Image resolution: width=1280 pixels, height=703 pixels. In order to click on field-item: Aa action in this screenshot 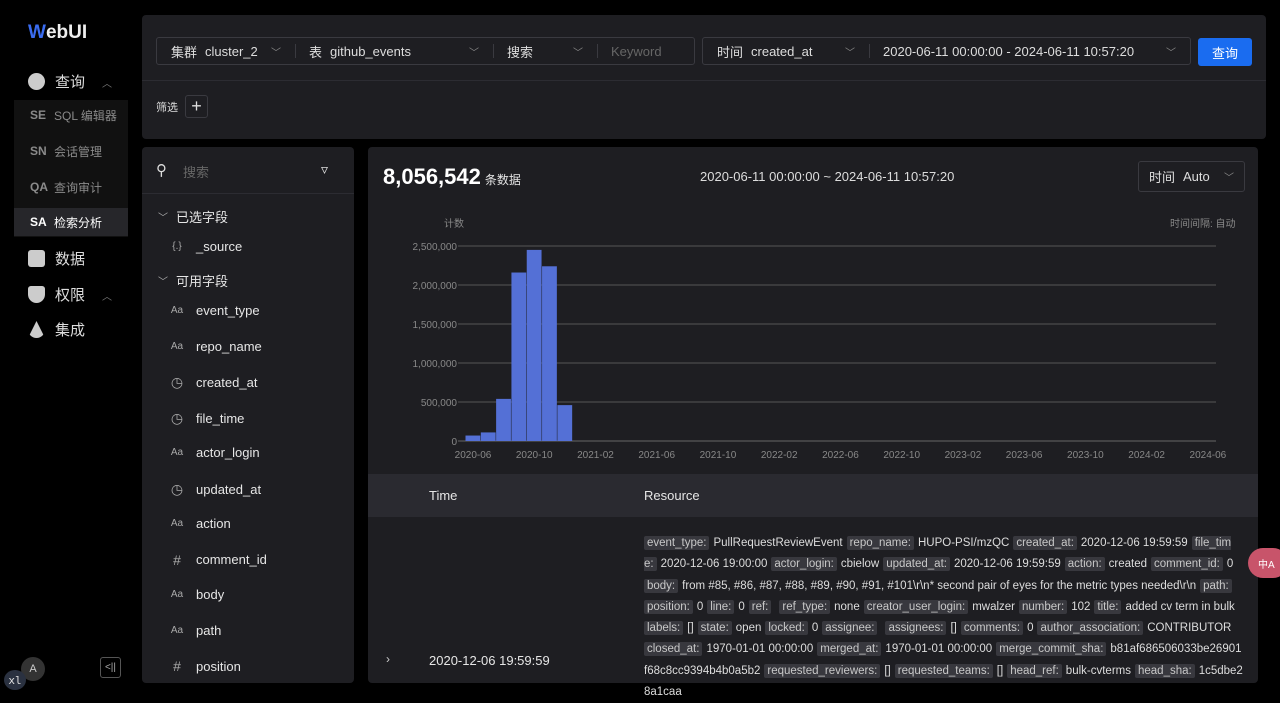, I will do `click(198, 523)`.